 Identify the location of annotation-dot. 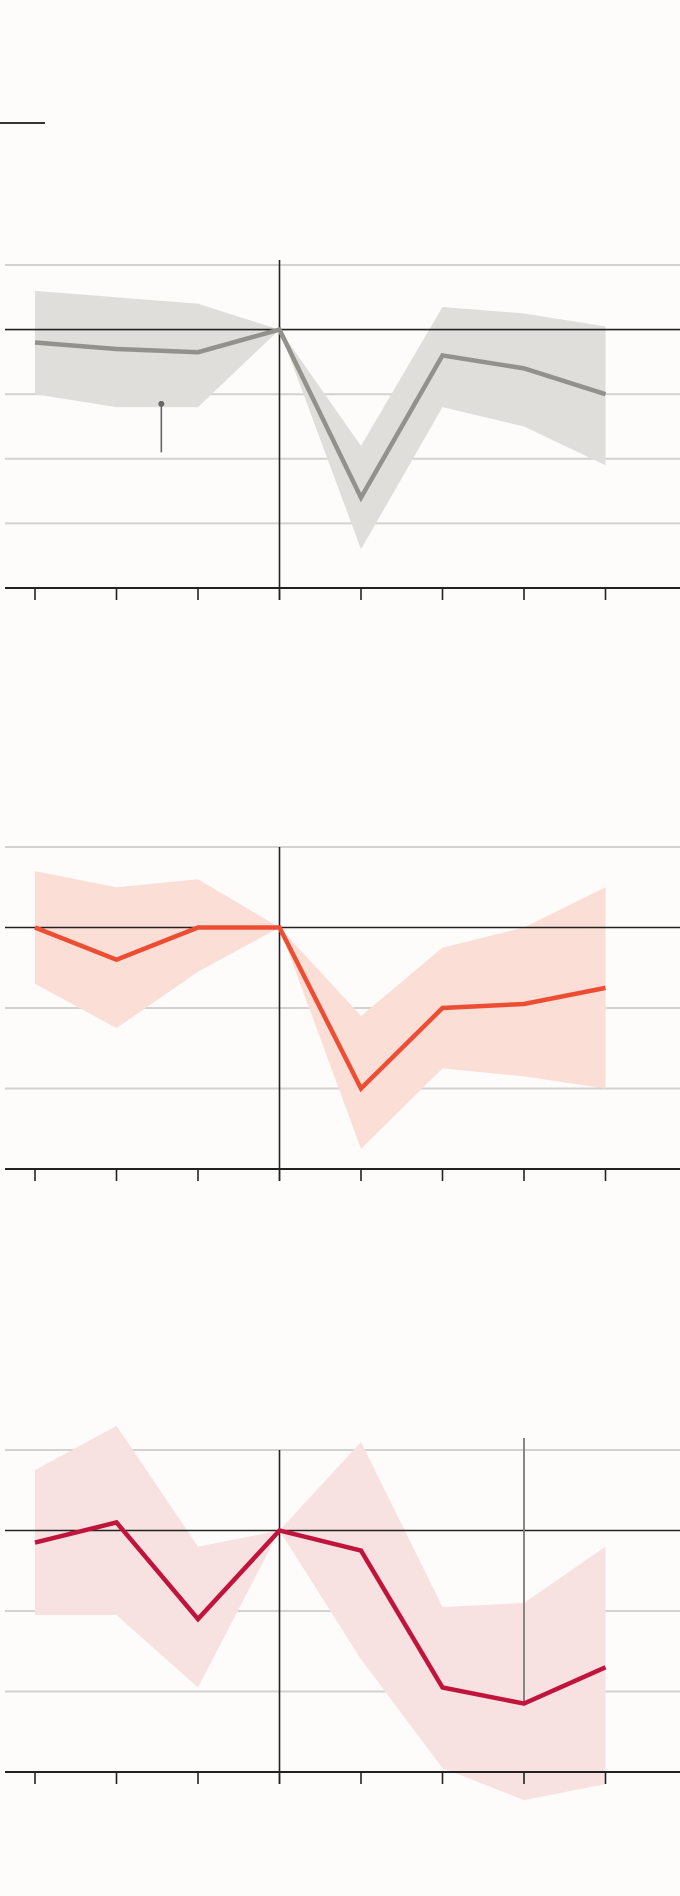
(161, 403).